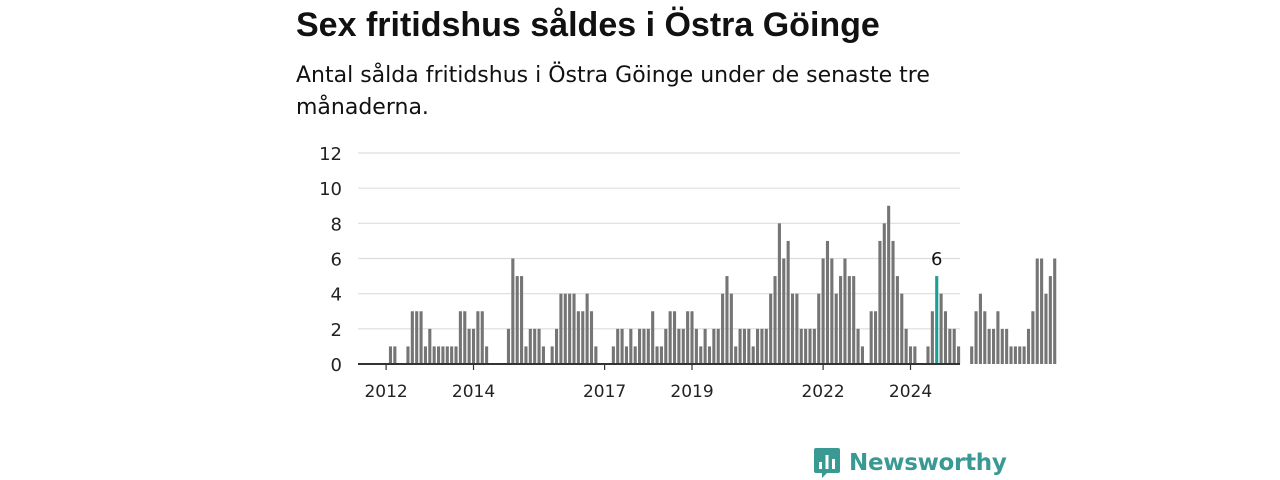 The width and height of the screenshot is (1280, 480). I want to click on y-tick-label: 0, so click(336, 365).